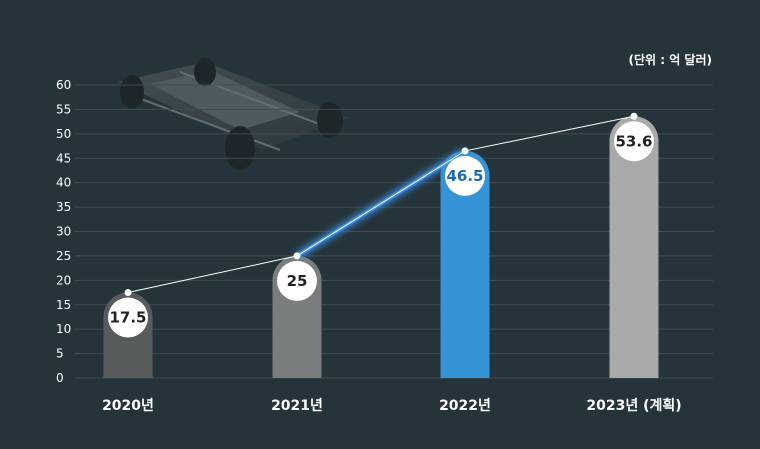 Image resolution: width=760 pixels, height=449 pixels. What do you see at coordinates (465, 406) in the screenshot?
I see `x-tick-label-2: 2022년` at bounding box center [465, 406].